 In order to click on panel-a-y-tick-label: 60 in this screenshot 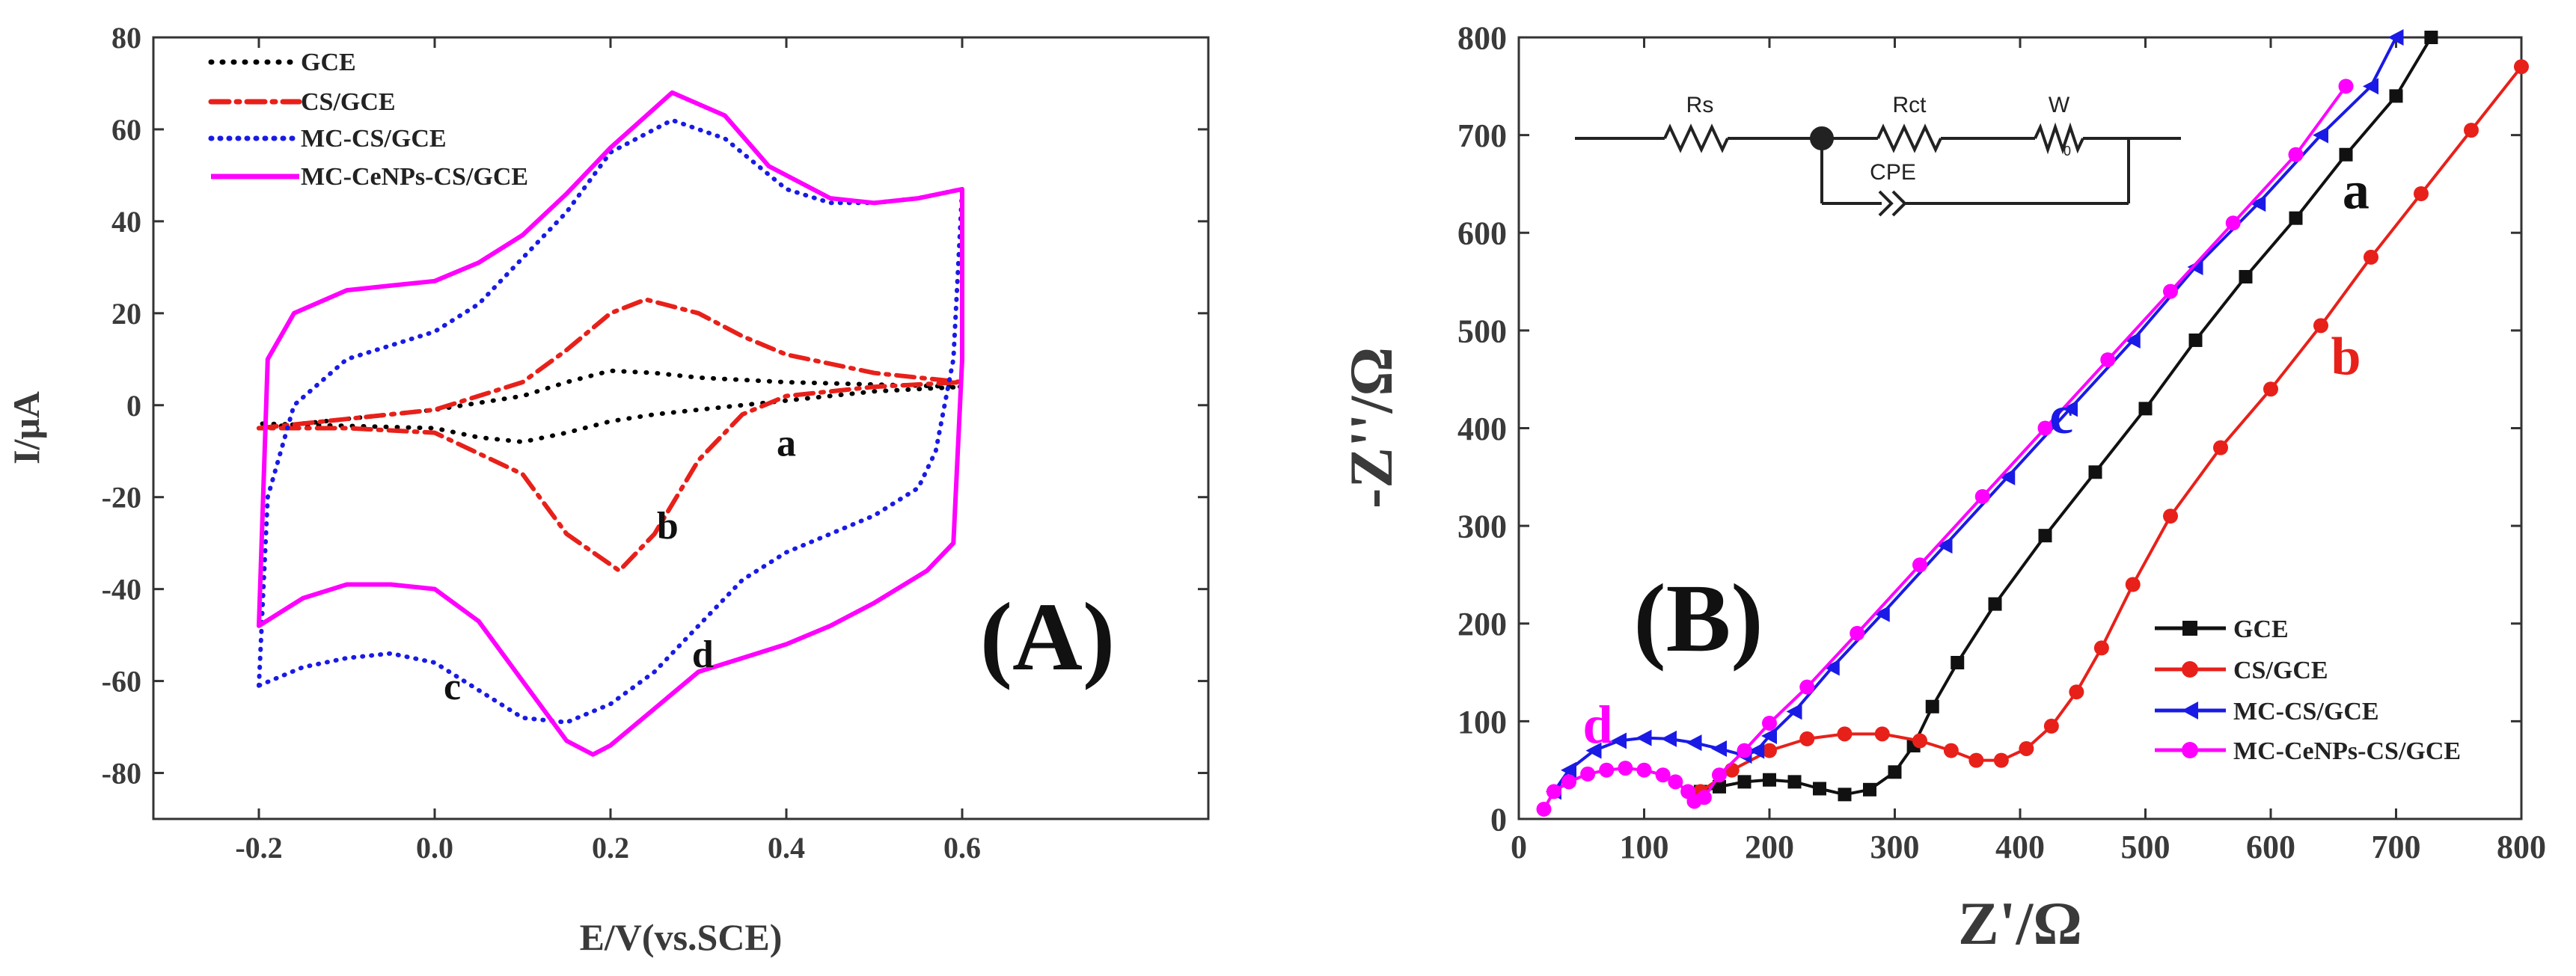, I will do `click(126, 130)`.